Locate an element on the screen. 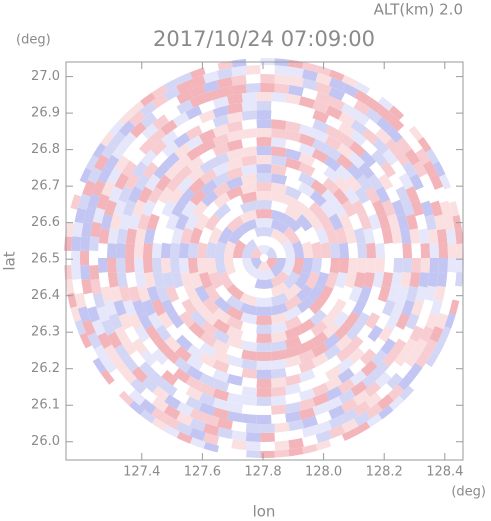 The width and height of the screenshot is (491, 521). chart-title: 2017/10/24 07:09:00 is located at coordinates (264, 39).